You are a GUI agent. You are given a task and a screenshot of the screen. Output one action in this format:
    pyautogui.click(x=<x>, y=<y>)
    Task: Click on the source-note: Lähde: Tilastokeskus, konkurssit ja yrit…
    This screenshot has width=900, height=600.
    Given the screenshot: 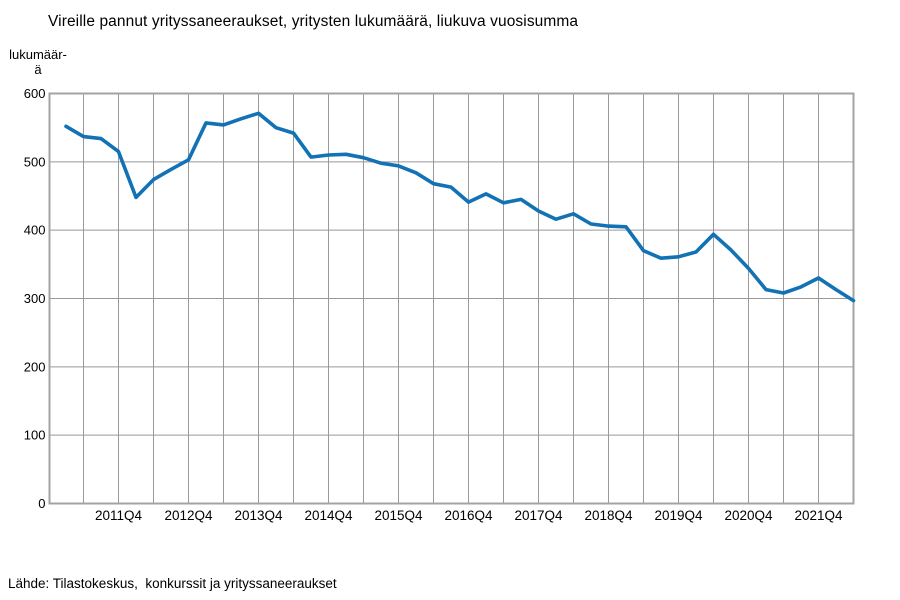 What is the action you would take?
    pyautogui.click(x=172, y=583)
    